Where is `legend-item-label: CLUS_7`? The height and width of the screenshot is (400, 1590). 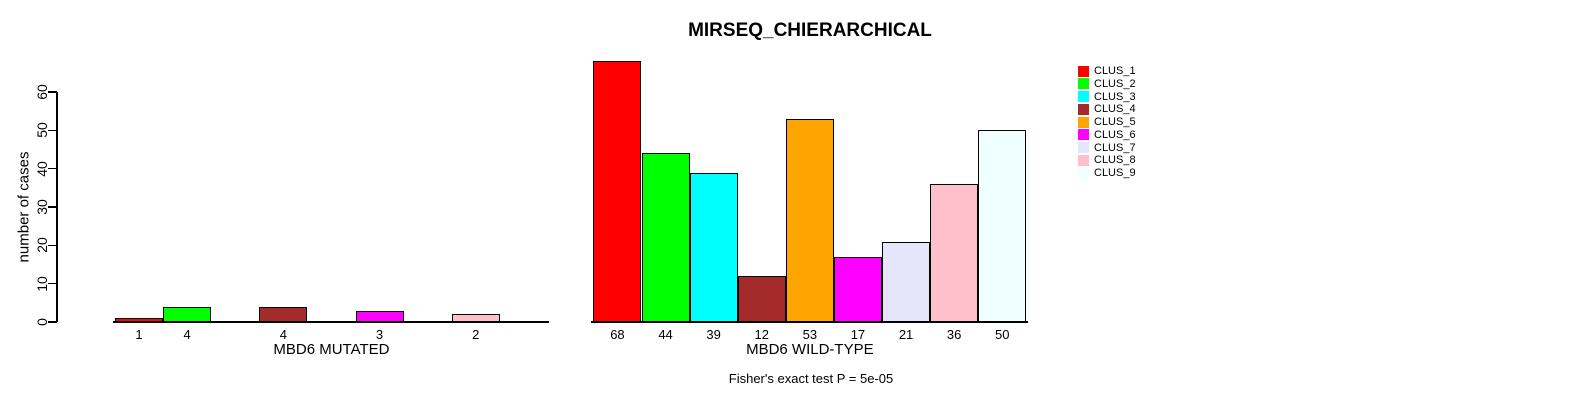
legend-item-label: CLUS_7 is located at coordinates (1115, 147).